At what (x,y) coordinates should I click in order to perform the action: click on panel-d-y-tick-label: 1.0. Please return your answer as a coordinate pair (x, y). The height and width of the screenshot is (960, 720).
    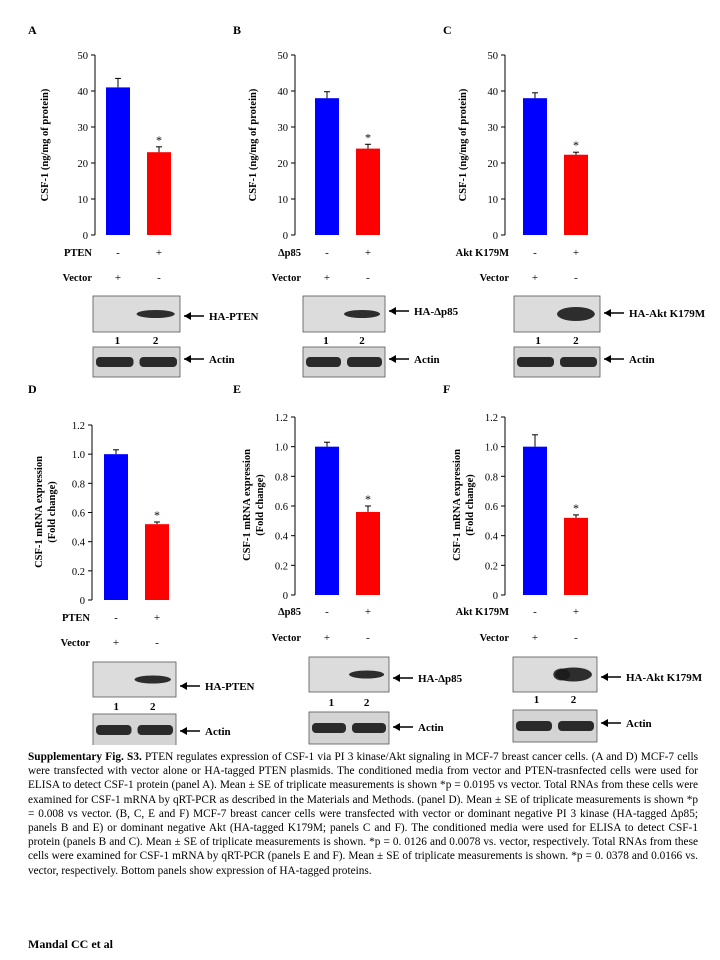
    Looking at the image, I should click on (78, 455).